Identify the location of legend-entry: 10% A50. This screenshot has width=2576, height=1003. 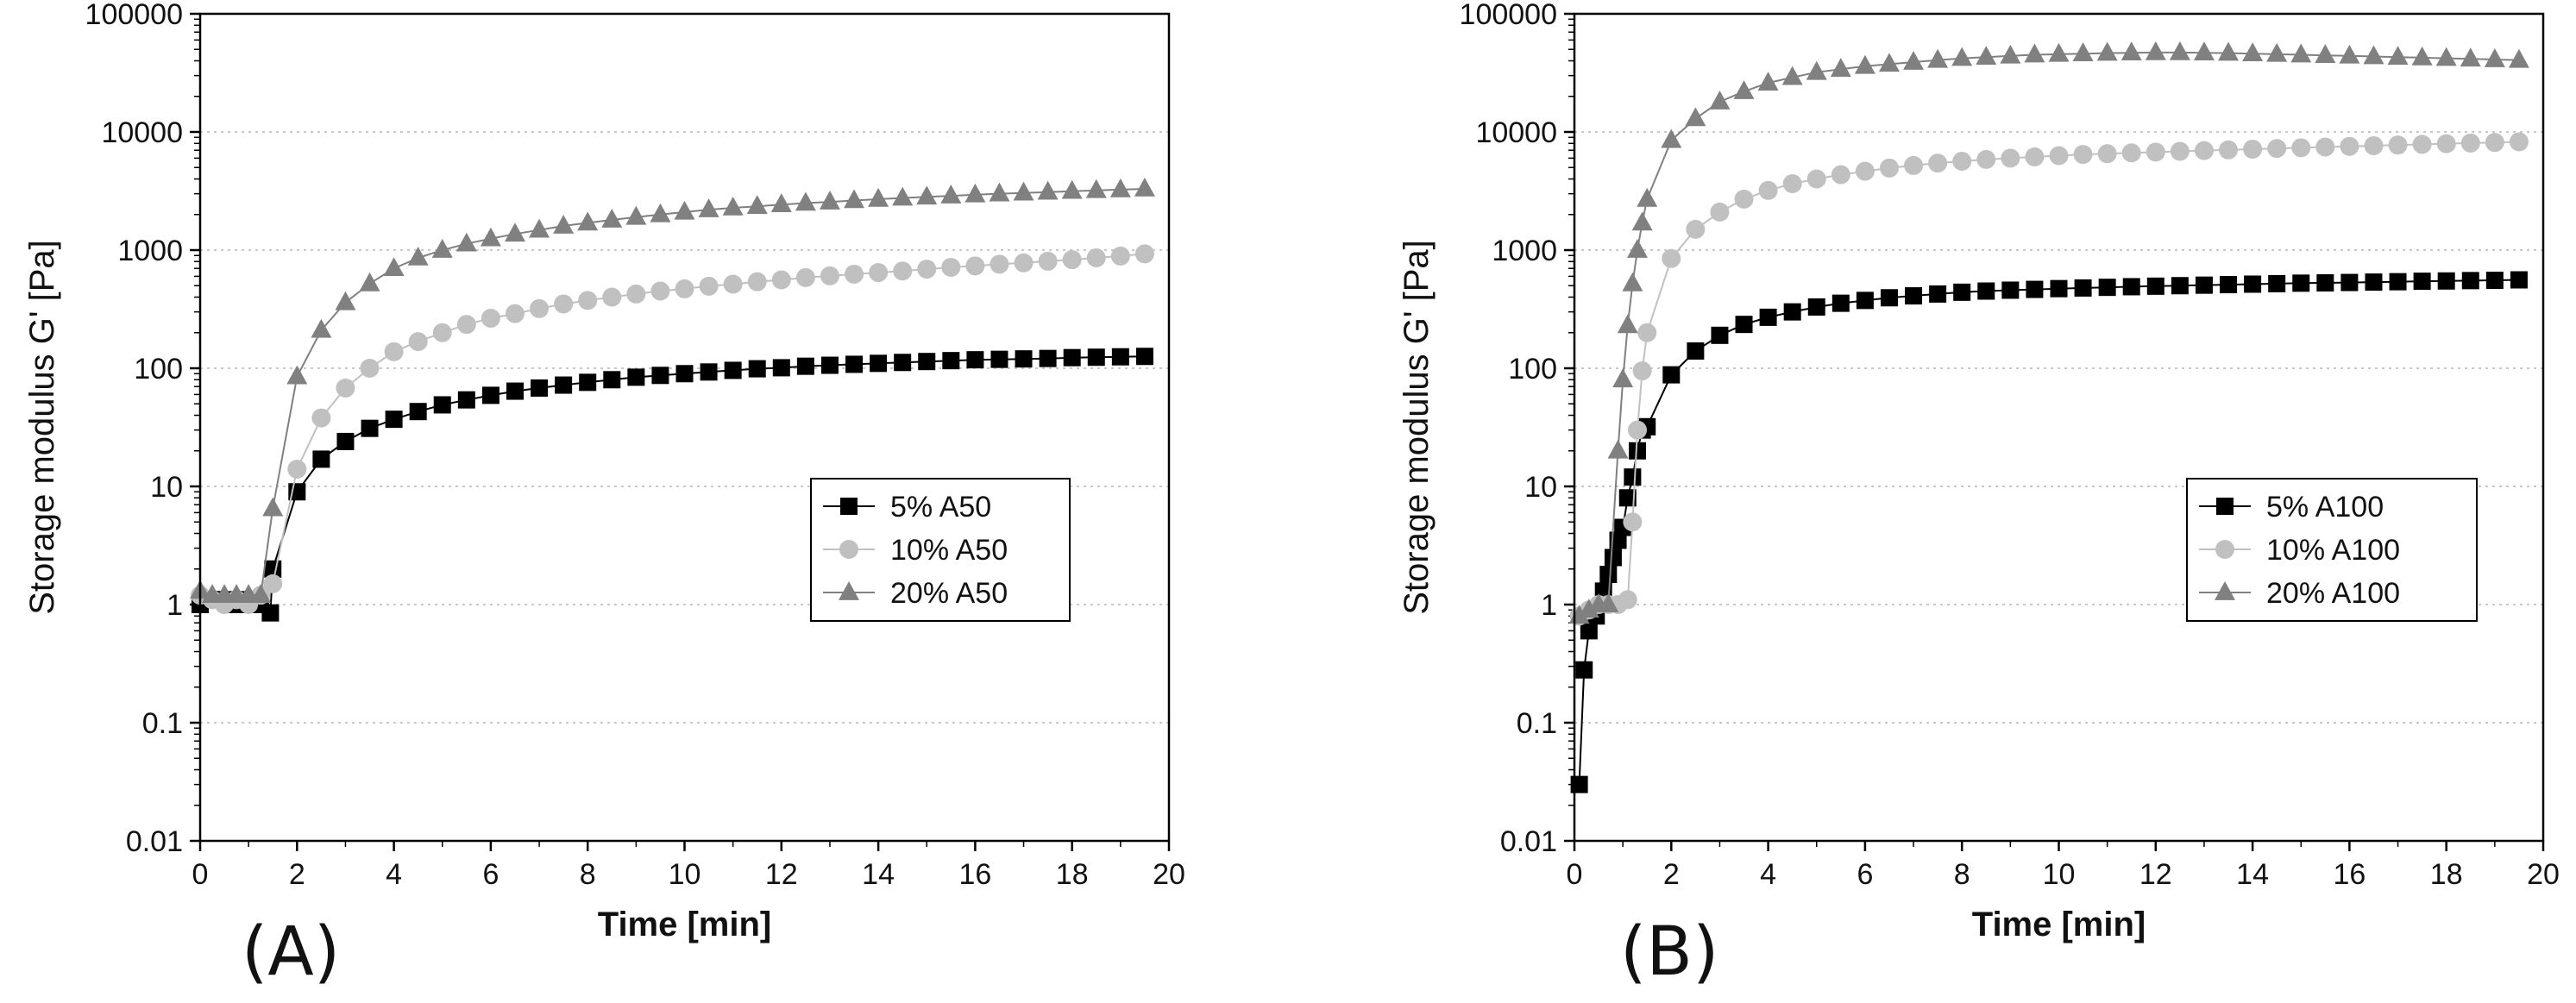
(949, 551).